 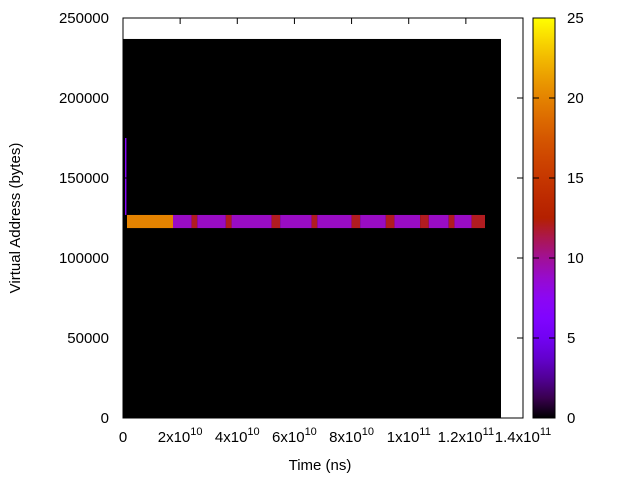 What do you see at coordinates (84, 18) in the screenshot?
I see `y-tick-label: 250000` at bounding box center [84, 18].